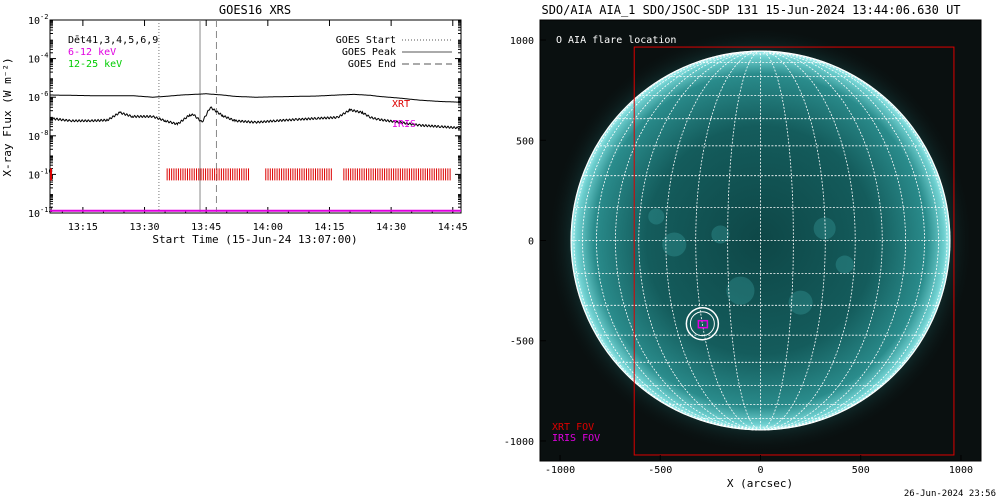  I want to click on ytick-label: 10⁻⁸, so click(38, 136).